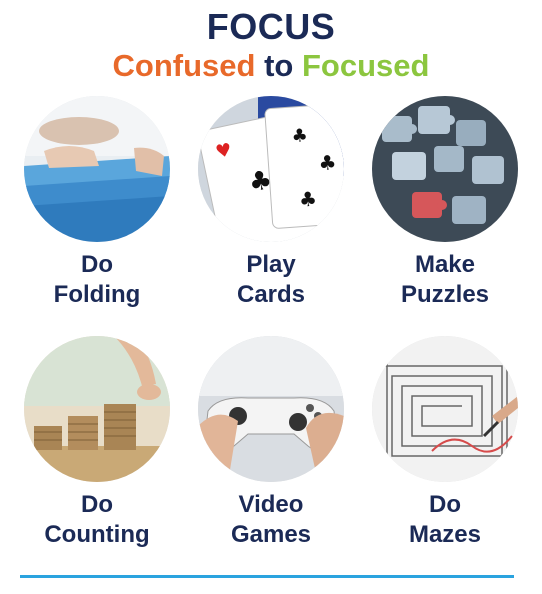  I want to click on activity-folding: Do Folding, so click(97, 203).